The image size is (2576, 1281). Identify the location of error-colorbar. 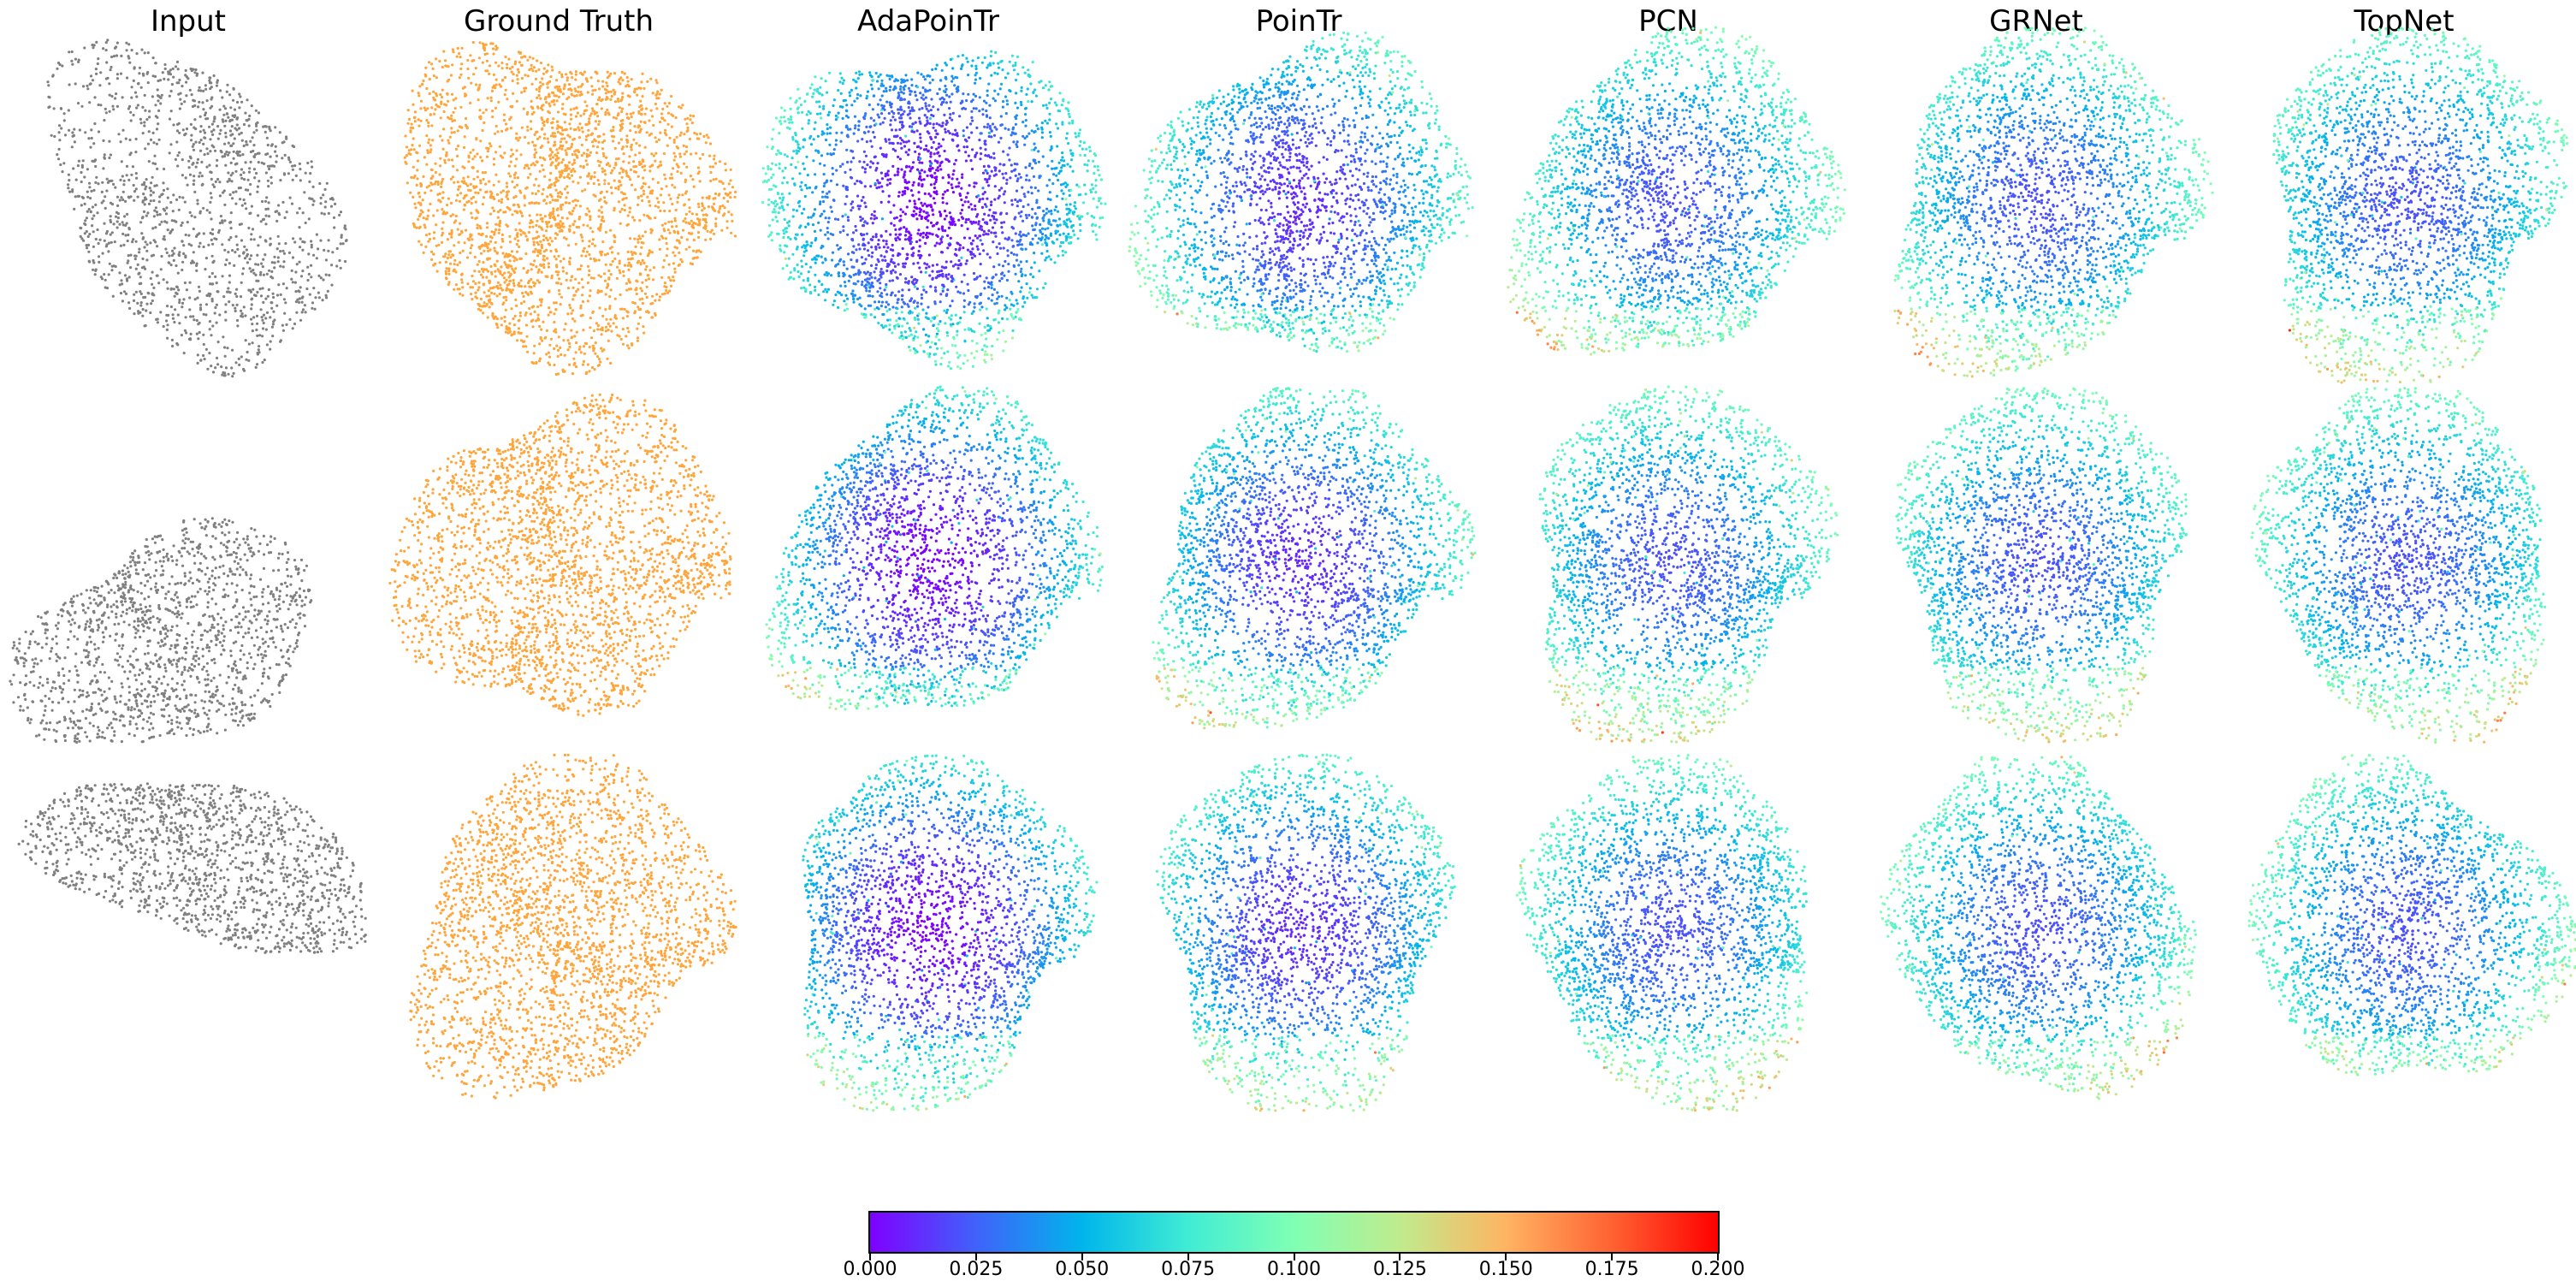
(1294, 1232).